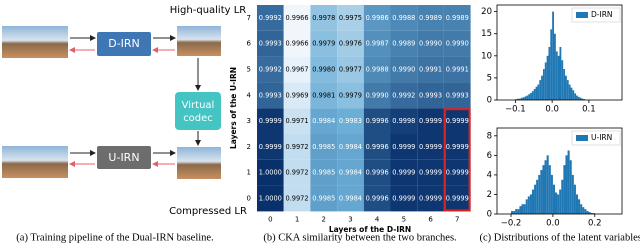 The height and width of the screenshot is (245, 640). I want to click on x-axis-label: Layers of the D-IRN, so click(370, 229).